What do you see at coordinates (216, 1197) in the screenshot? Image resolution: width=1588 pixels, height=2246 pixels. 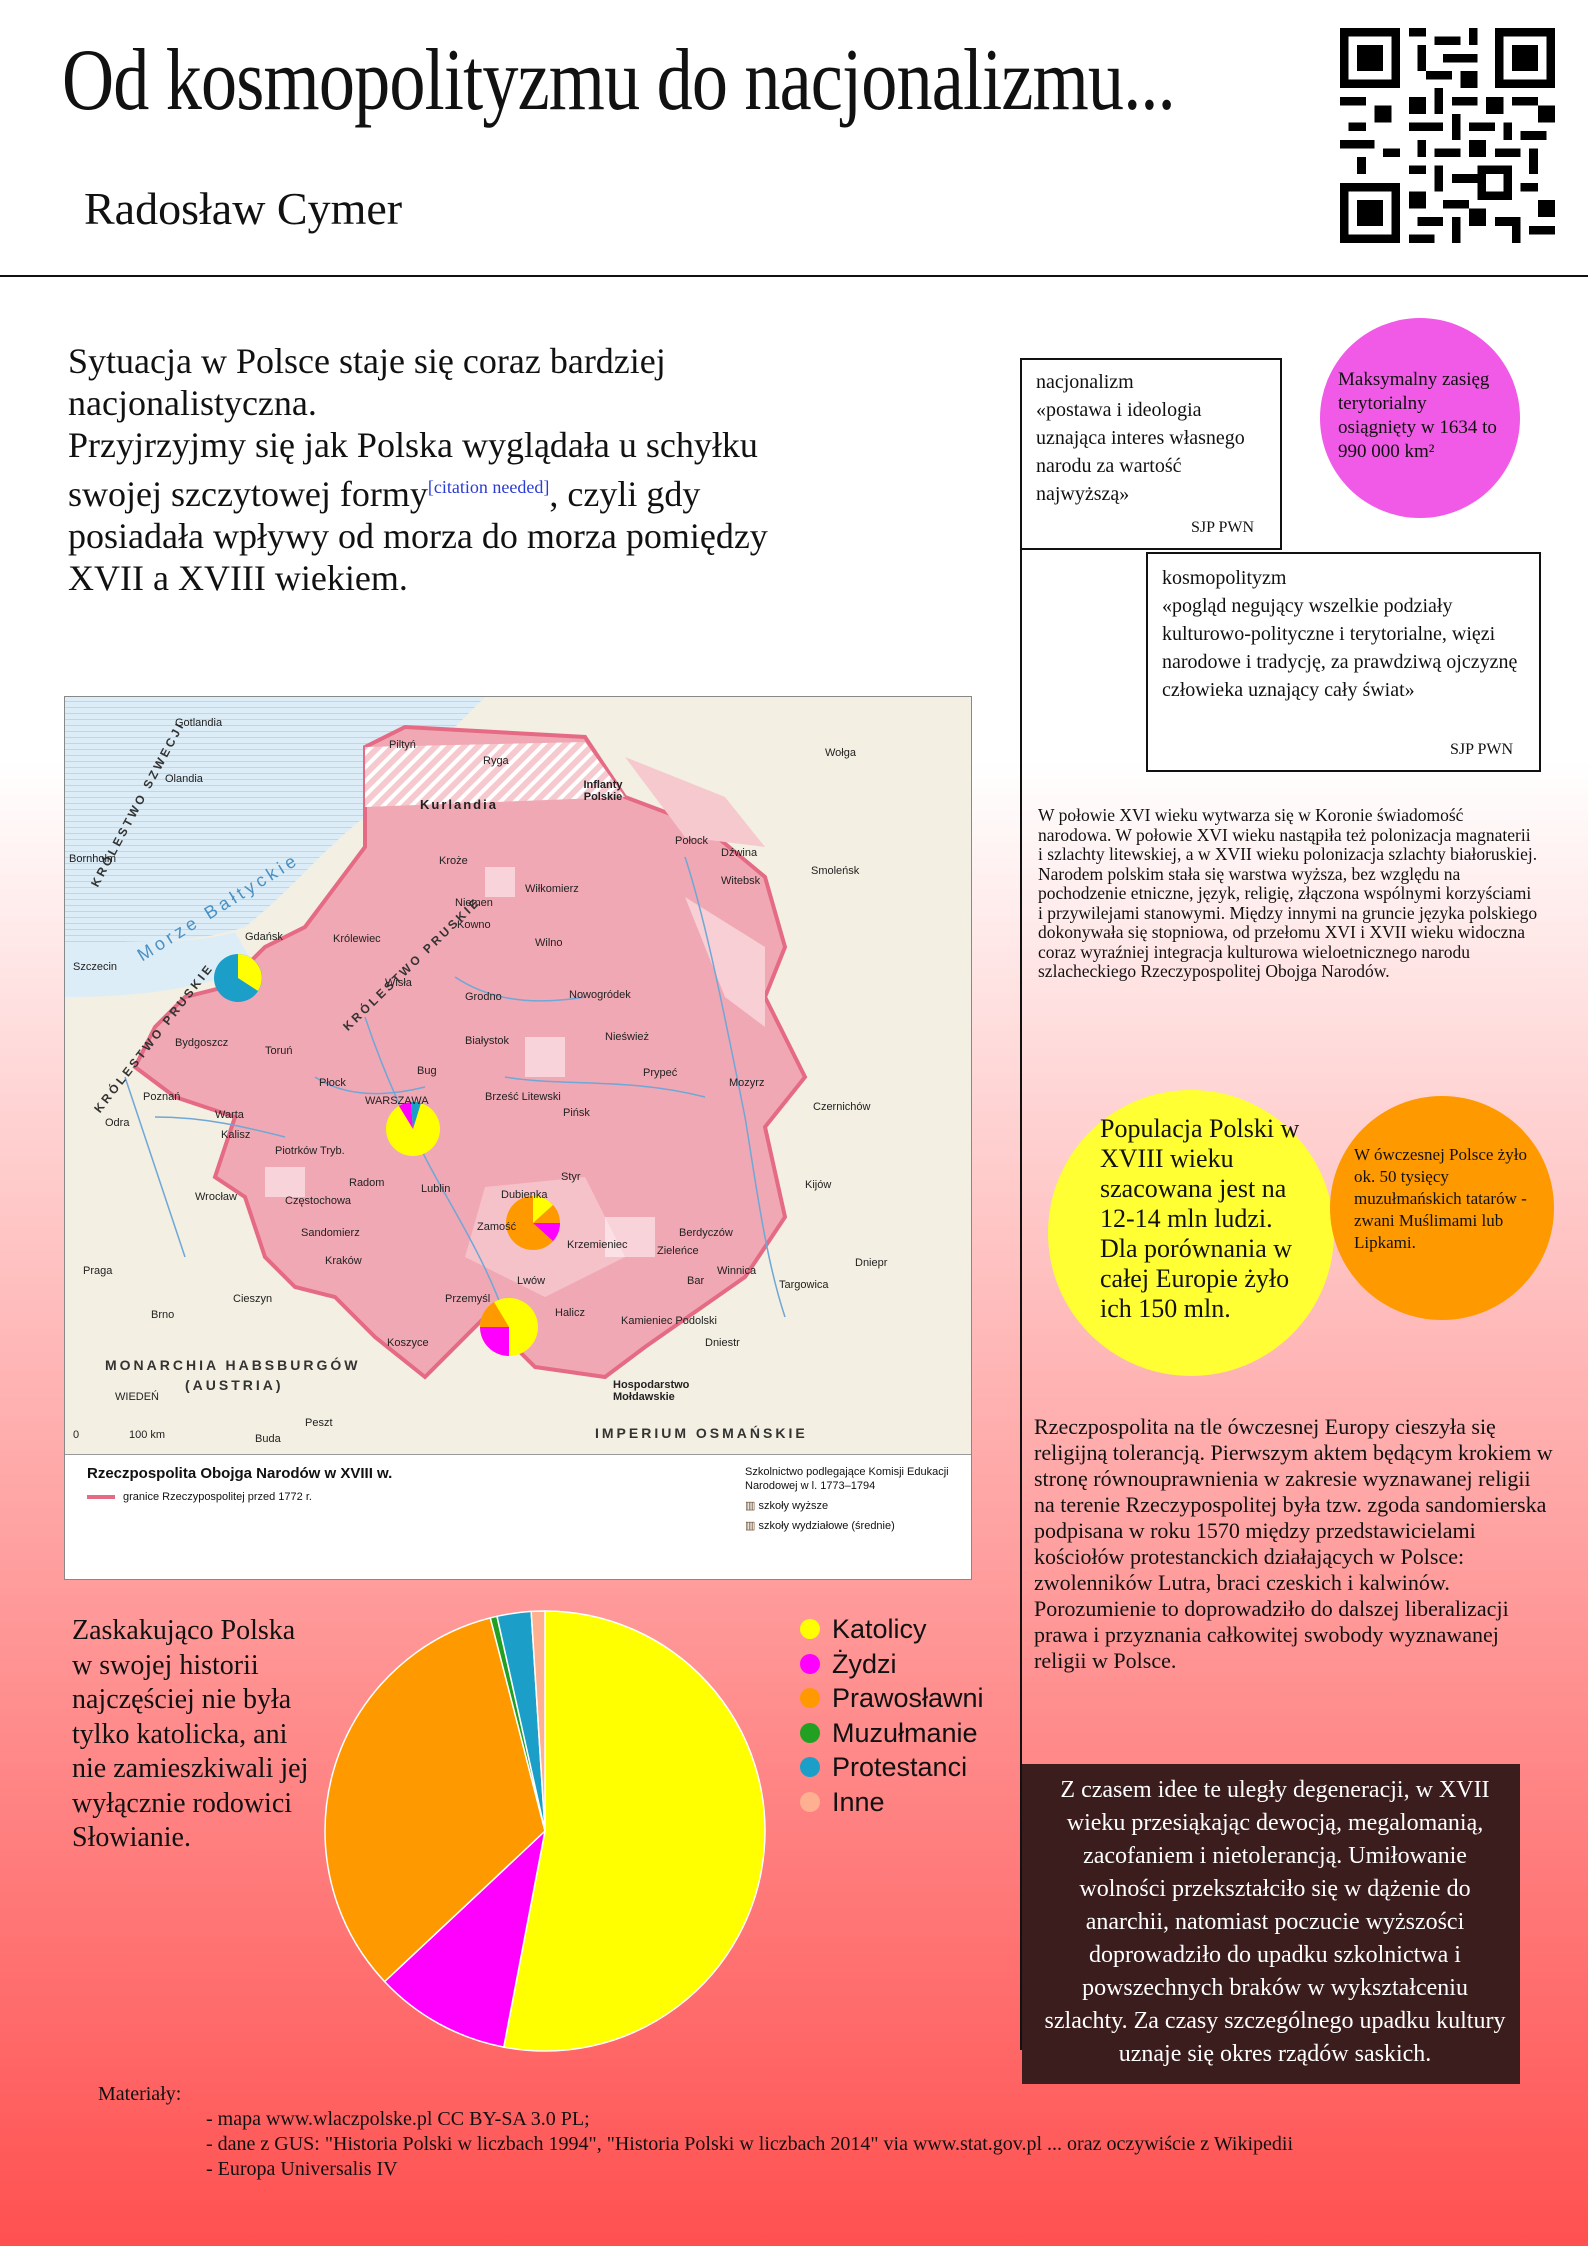 I see `map-city-label: Wrocław` at bounding box center [216, 1197].